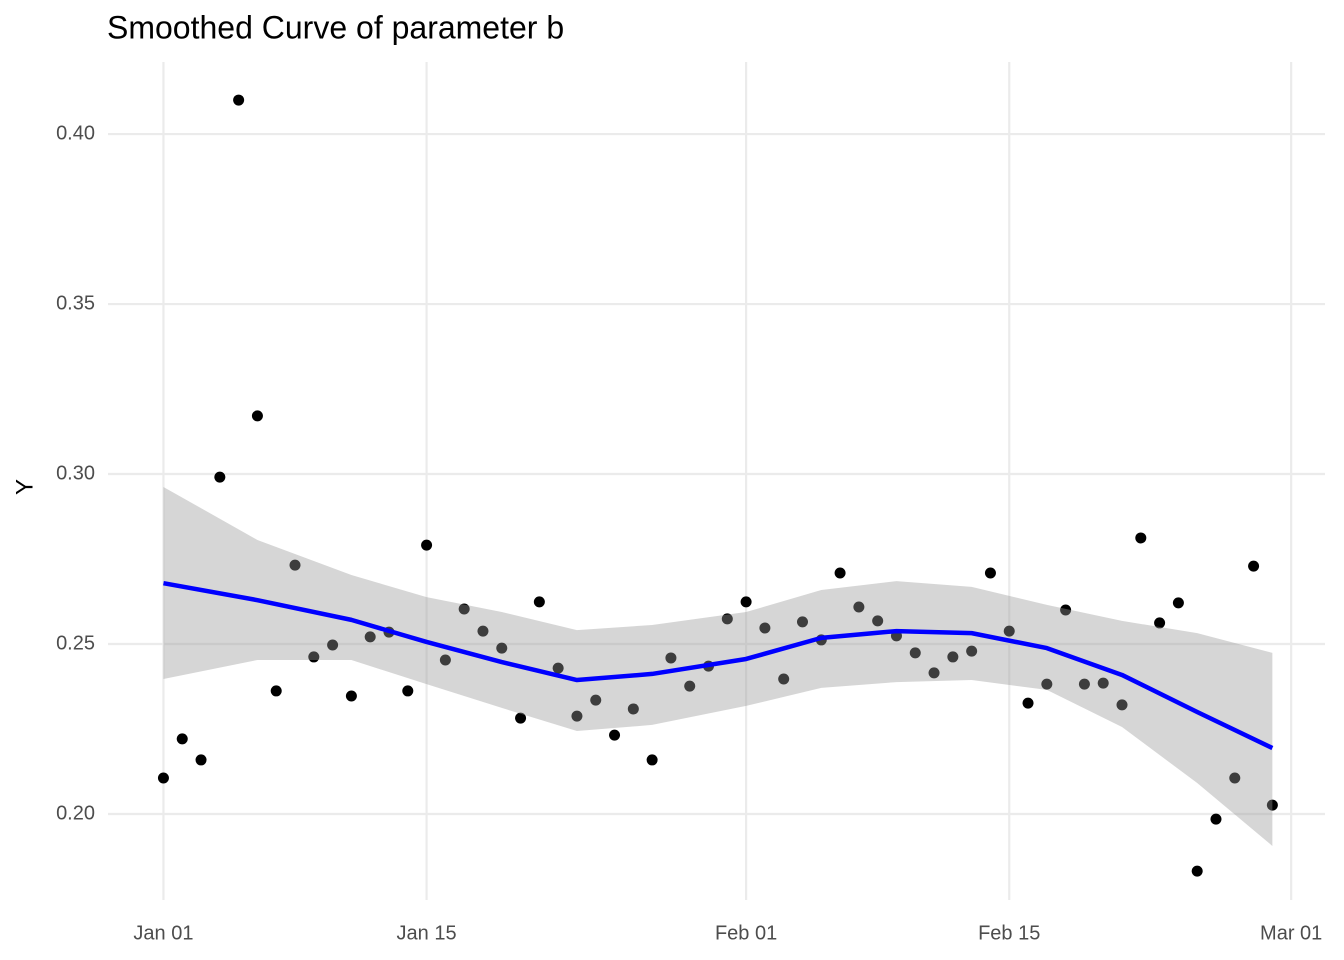  I want to click on x-tick-label: Jan 15, so click(427, 933).